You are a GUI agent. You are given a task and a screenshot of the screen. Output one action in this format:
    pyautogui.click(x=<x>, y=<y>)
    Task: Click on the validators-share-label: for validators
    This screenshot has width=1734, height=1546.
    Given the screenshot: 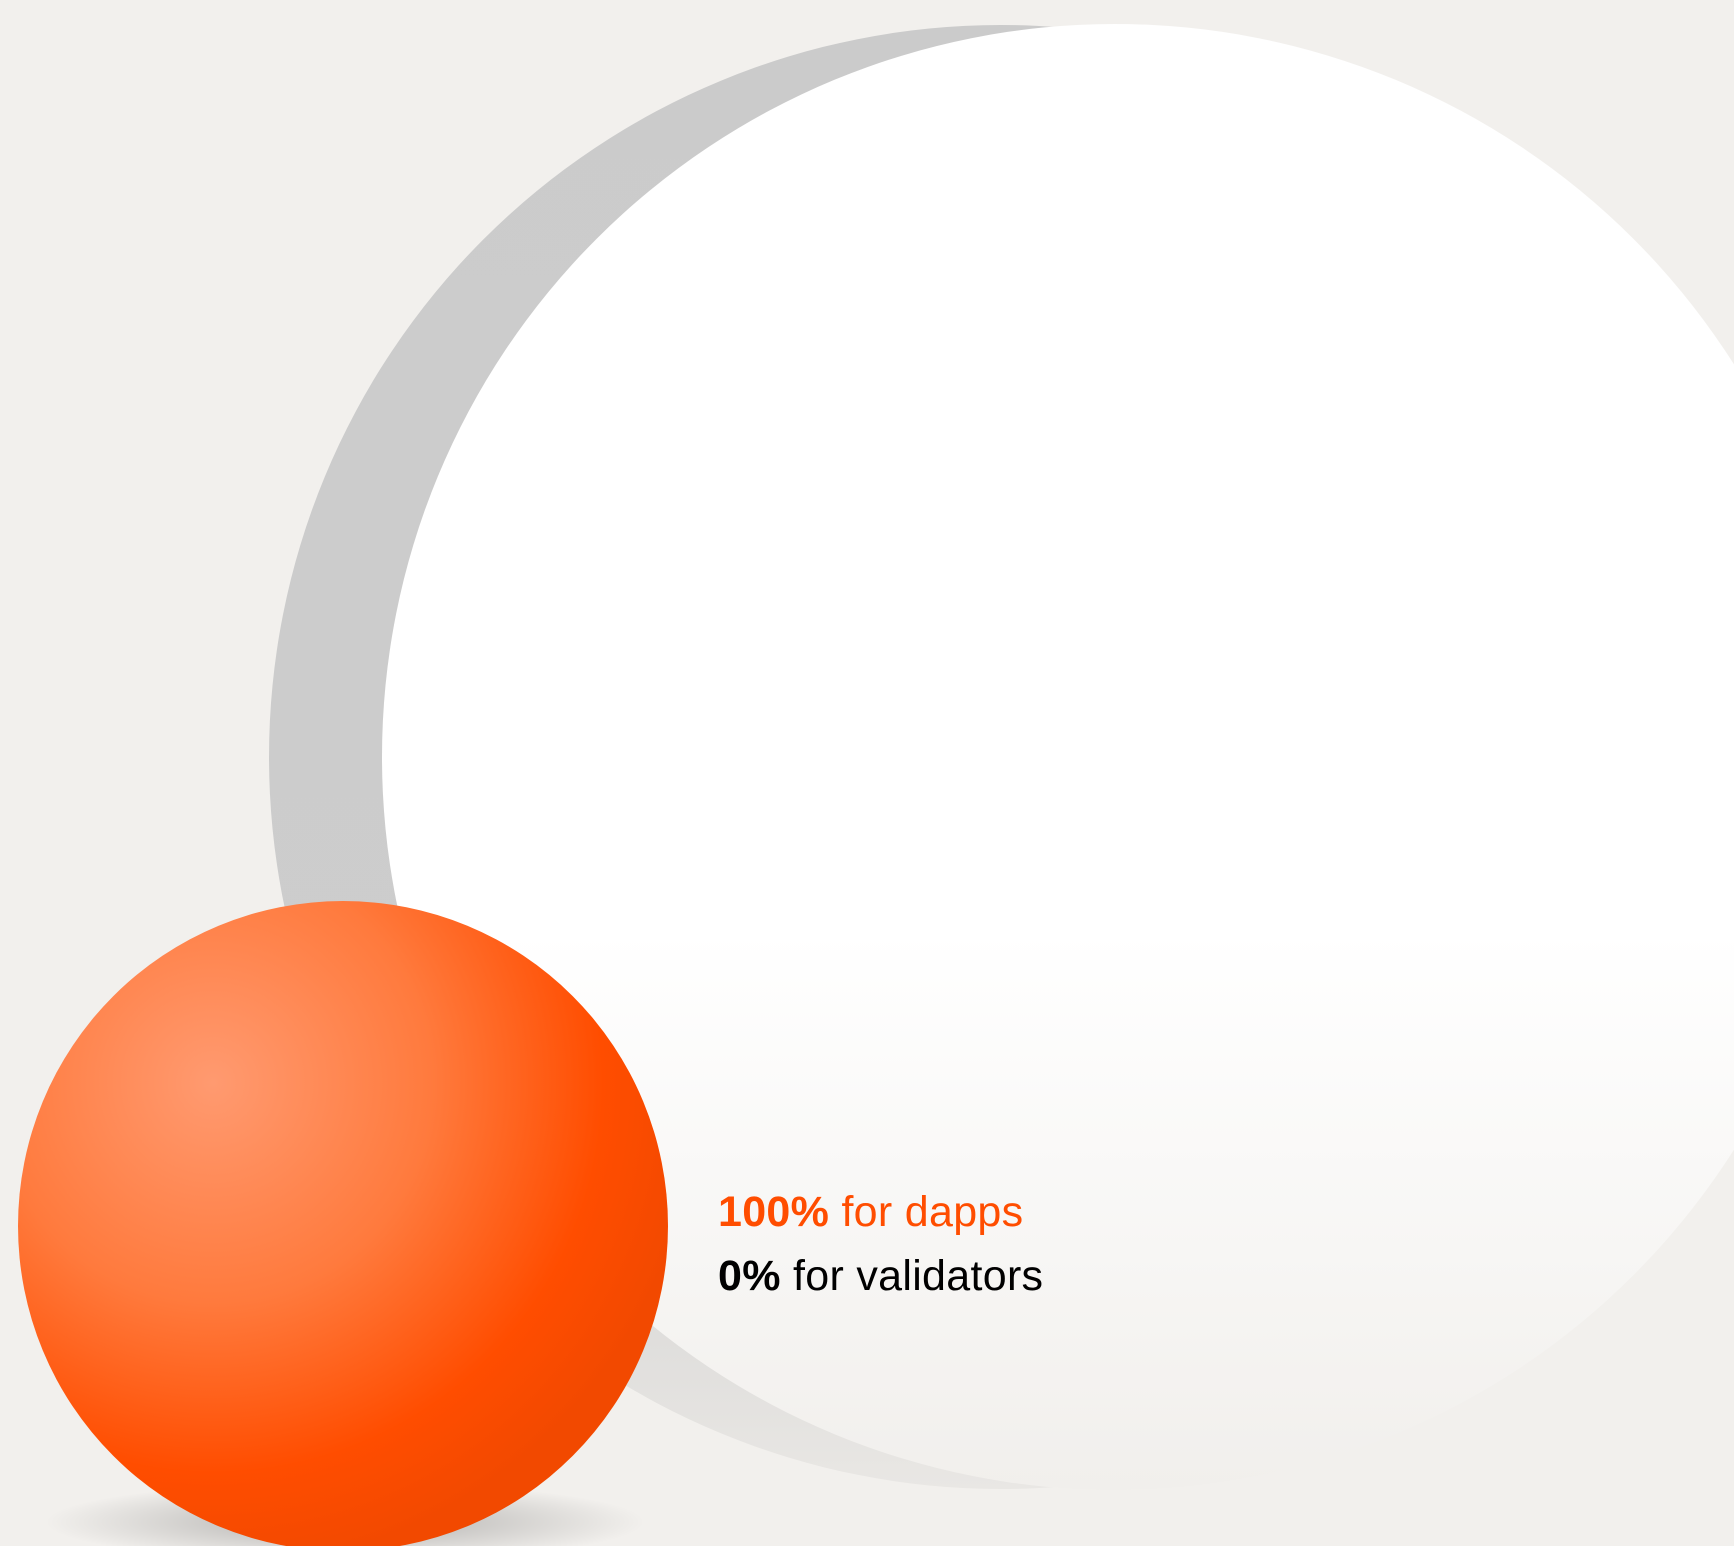 What is the action you would take?
    pyautogui.click(x=918, y=1276)
    